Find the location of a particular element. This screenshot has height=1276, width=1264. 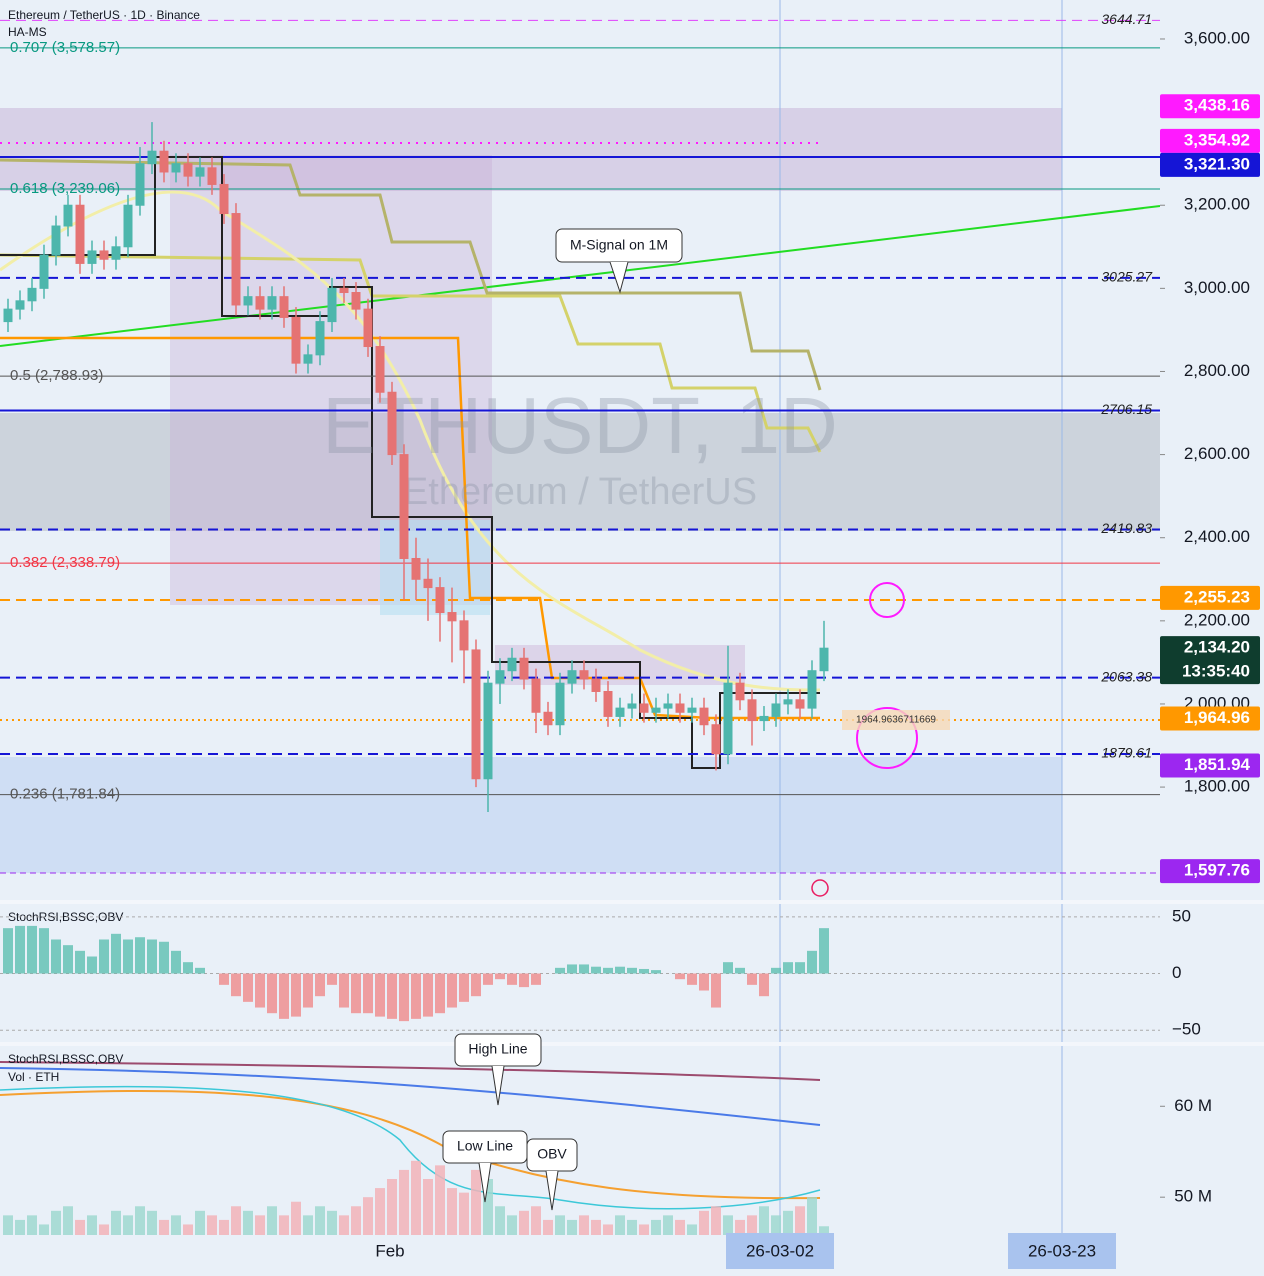

fib-label: 0.5 (2,788.93) is located at coordinates (56, 375).